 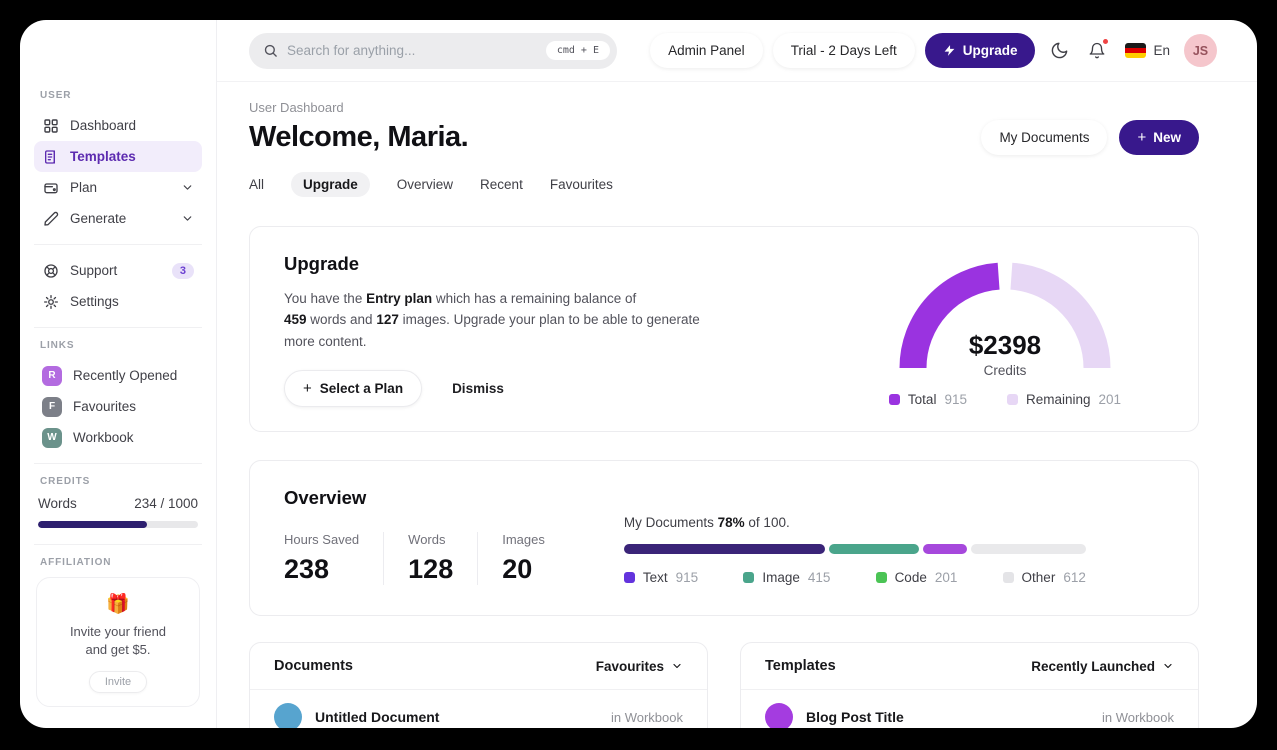 What do you see at coordinates (57, 345) in the screenshot?
I see `section-label-links: LINKS` at bounding box center [57, 345].